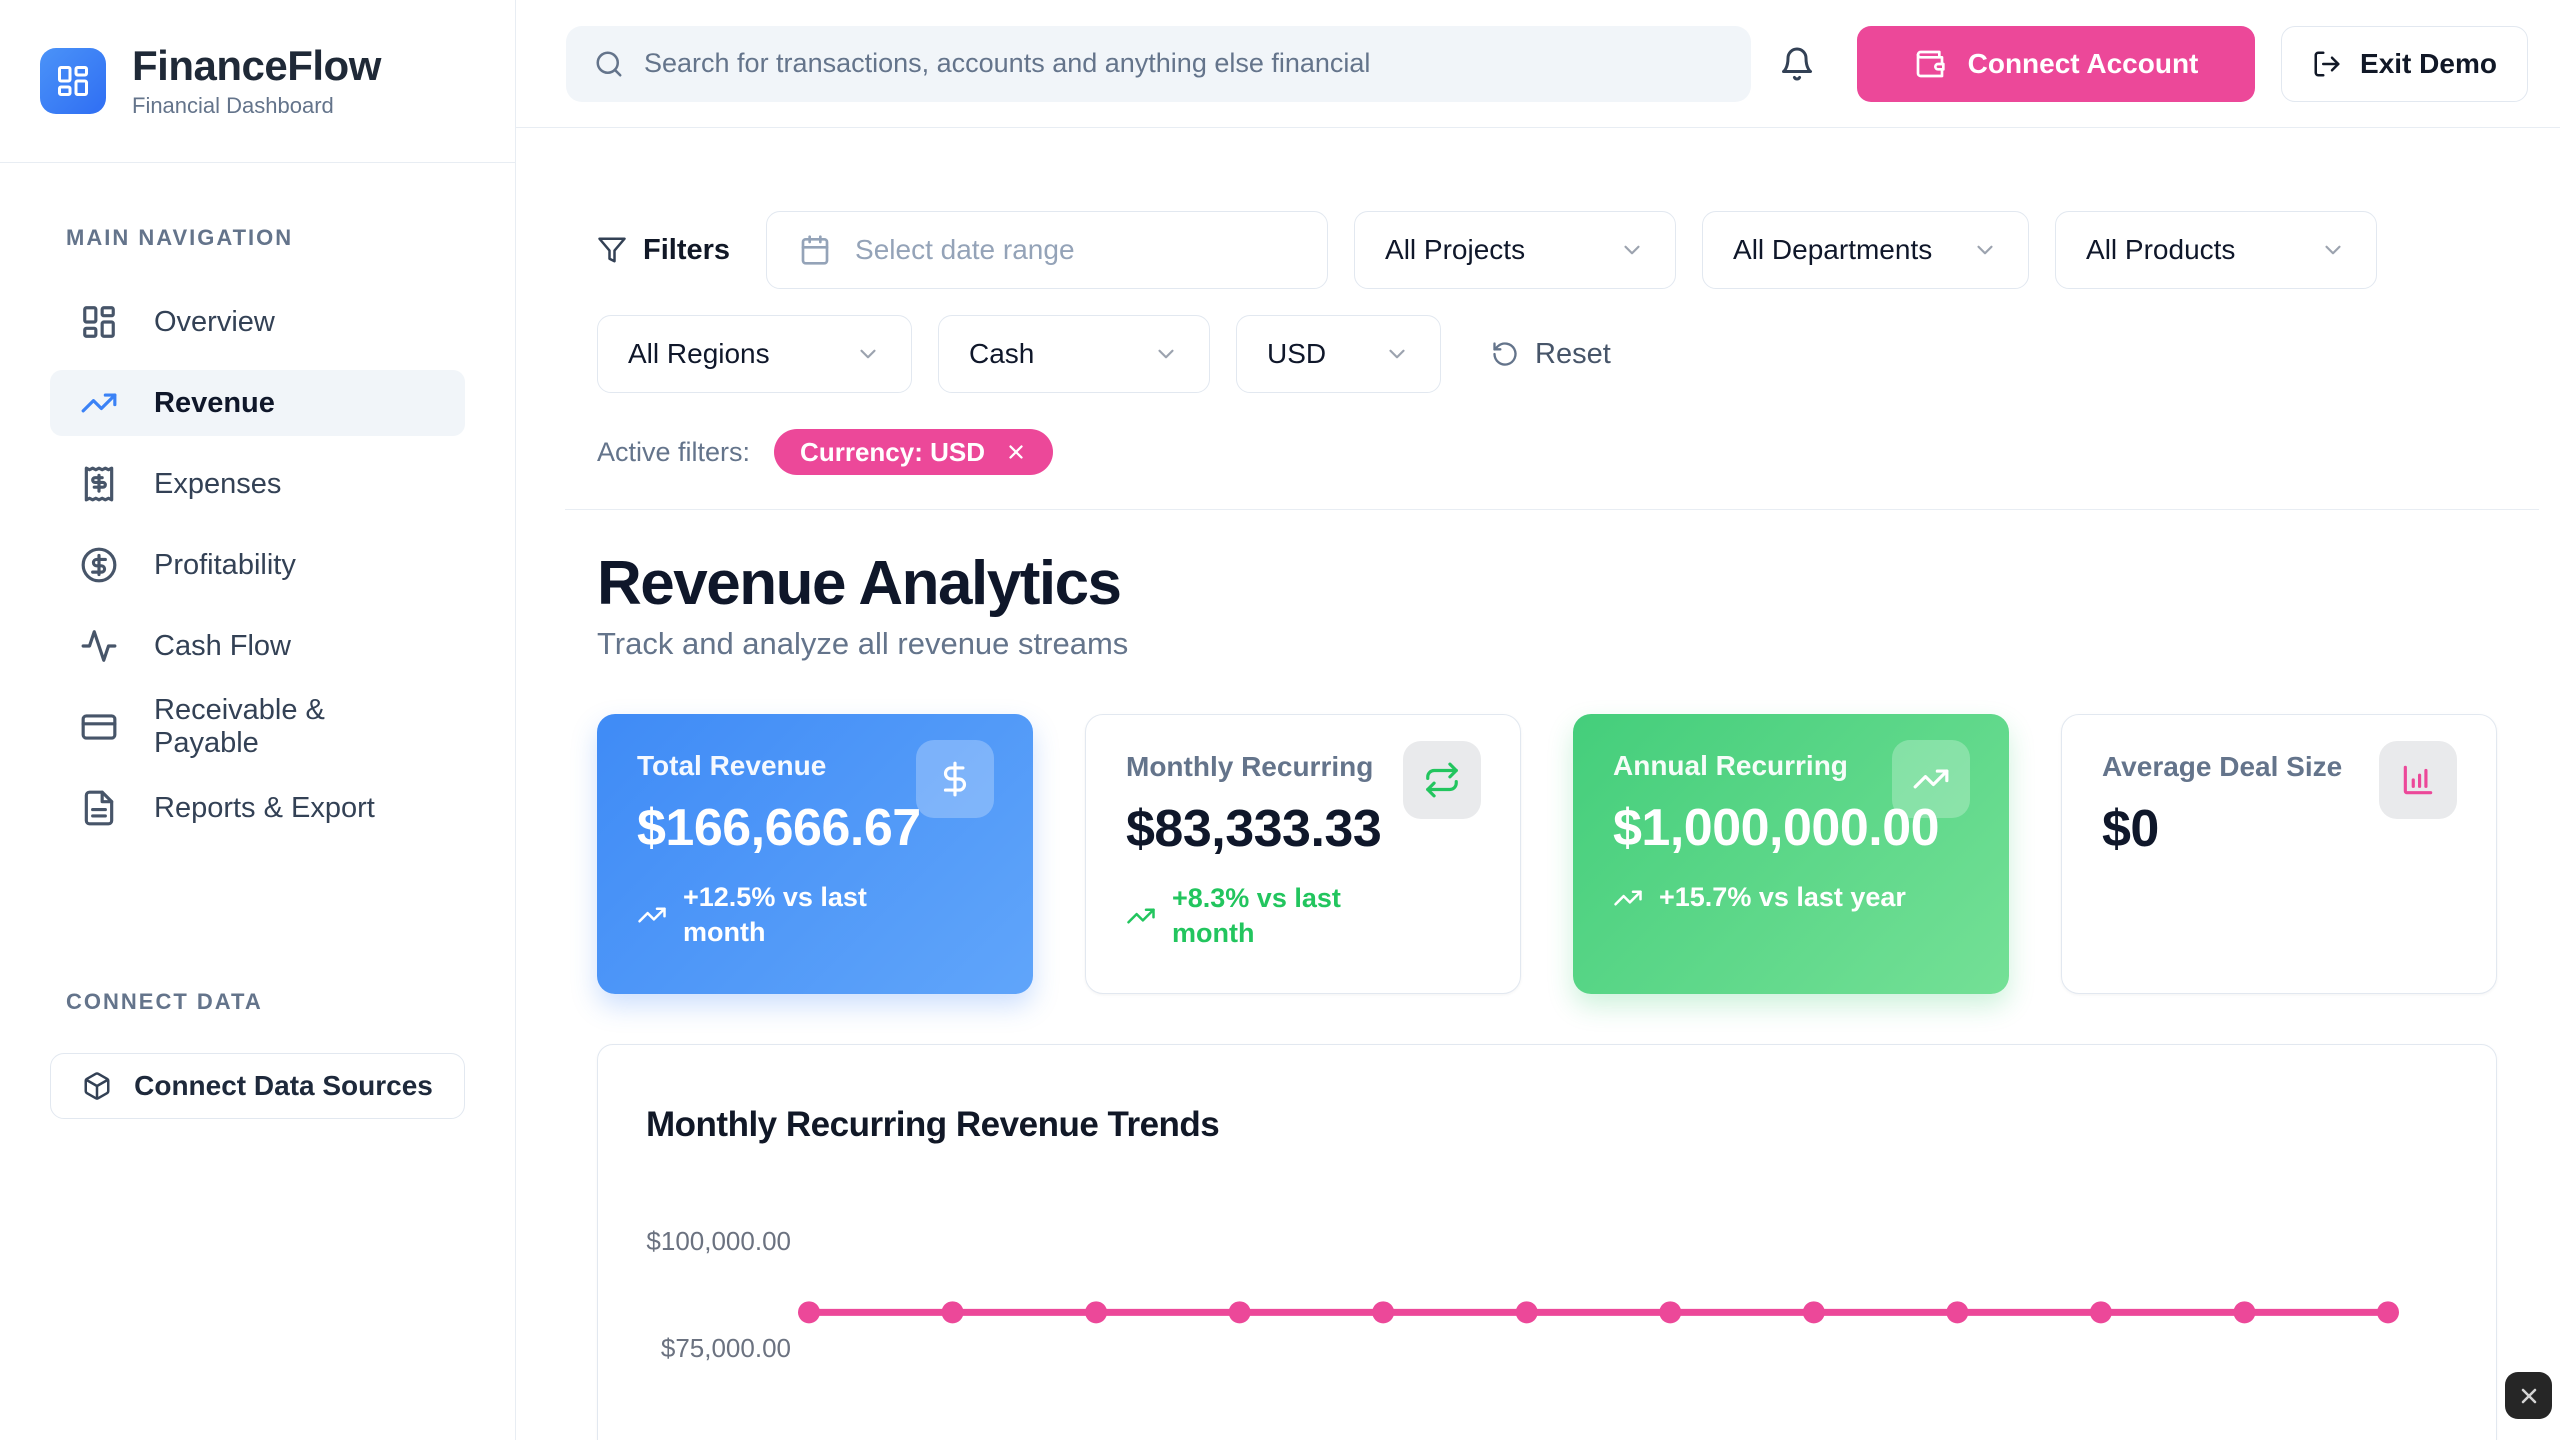  What do you see at coordinates (256, 65) in the screenshot?
I see `app-title: FinanceFlow` at bounding box center [256, 65].